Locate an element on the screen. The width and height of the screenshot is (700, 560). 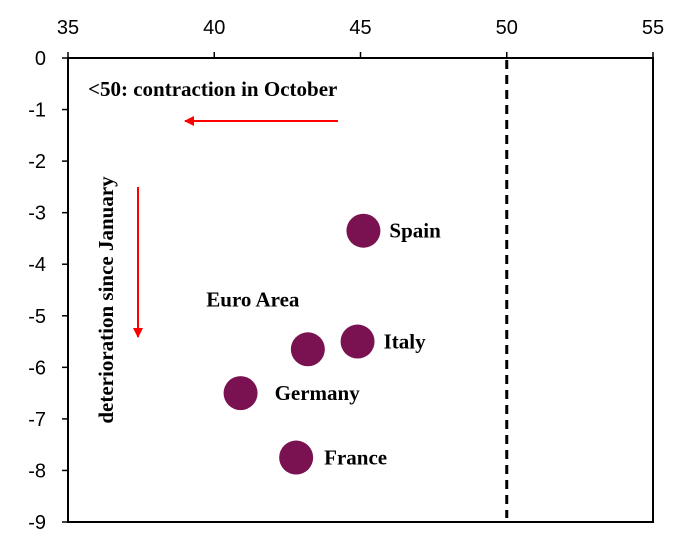
y-tick-label: -3 is located at coordinates (37, 214).